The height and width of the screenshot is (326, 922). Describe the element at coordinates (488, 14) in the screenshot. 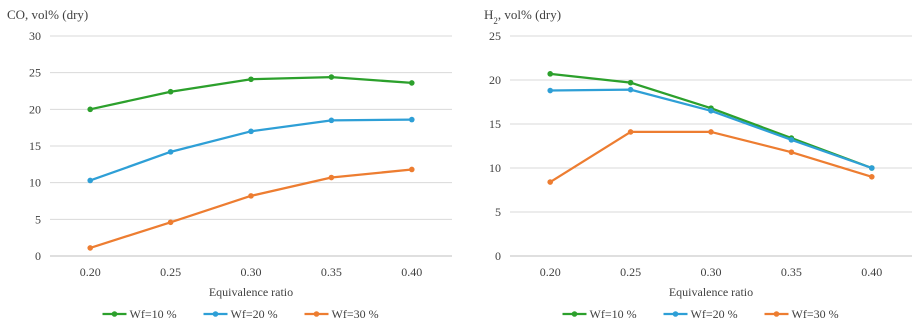

I see `chart-title-main: H` at that location.